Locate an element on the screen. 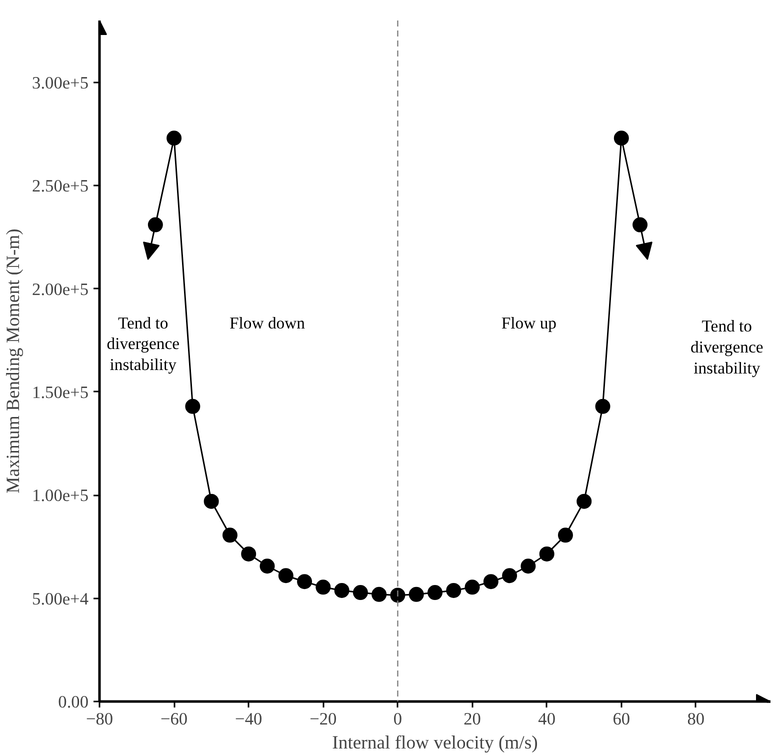 The image size is (780, 756). x-tick-label: 80 is located at coordinates (696, 719).